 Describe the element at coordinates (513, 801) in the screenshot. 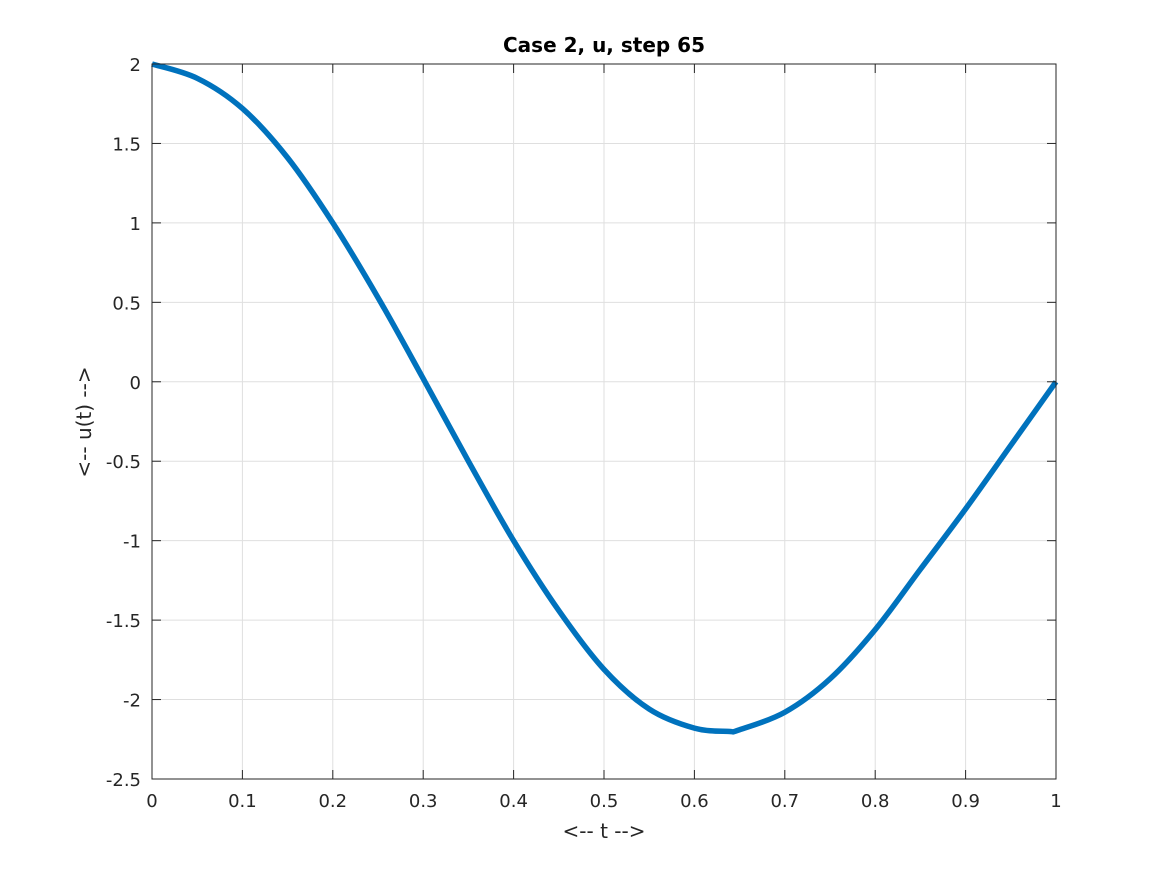

I see `x-tick-label: 0.4` at that location.